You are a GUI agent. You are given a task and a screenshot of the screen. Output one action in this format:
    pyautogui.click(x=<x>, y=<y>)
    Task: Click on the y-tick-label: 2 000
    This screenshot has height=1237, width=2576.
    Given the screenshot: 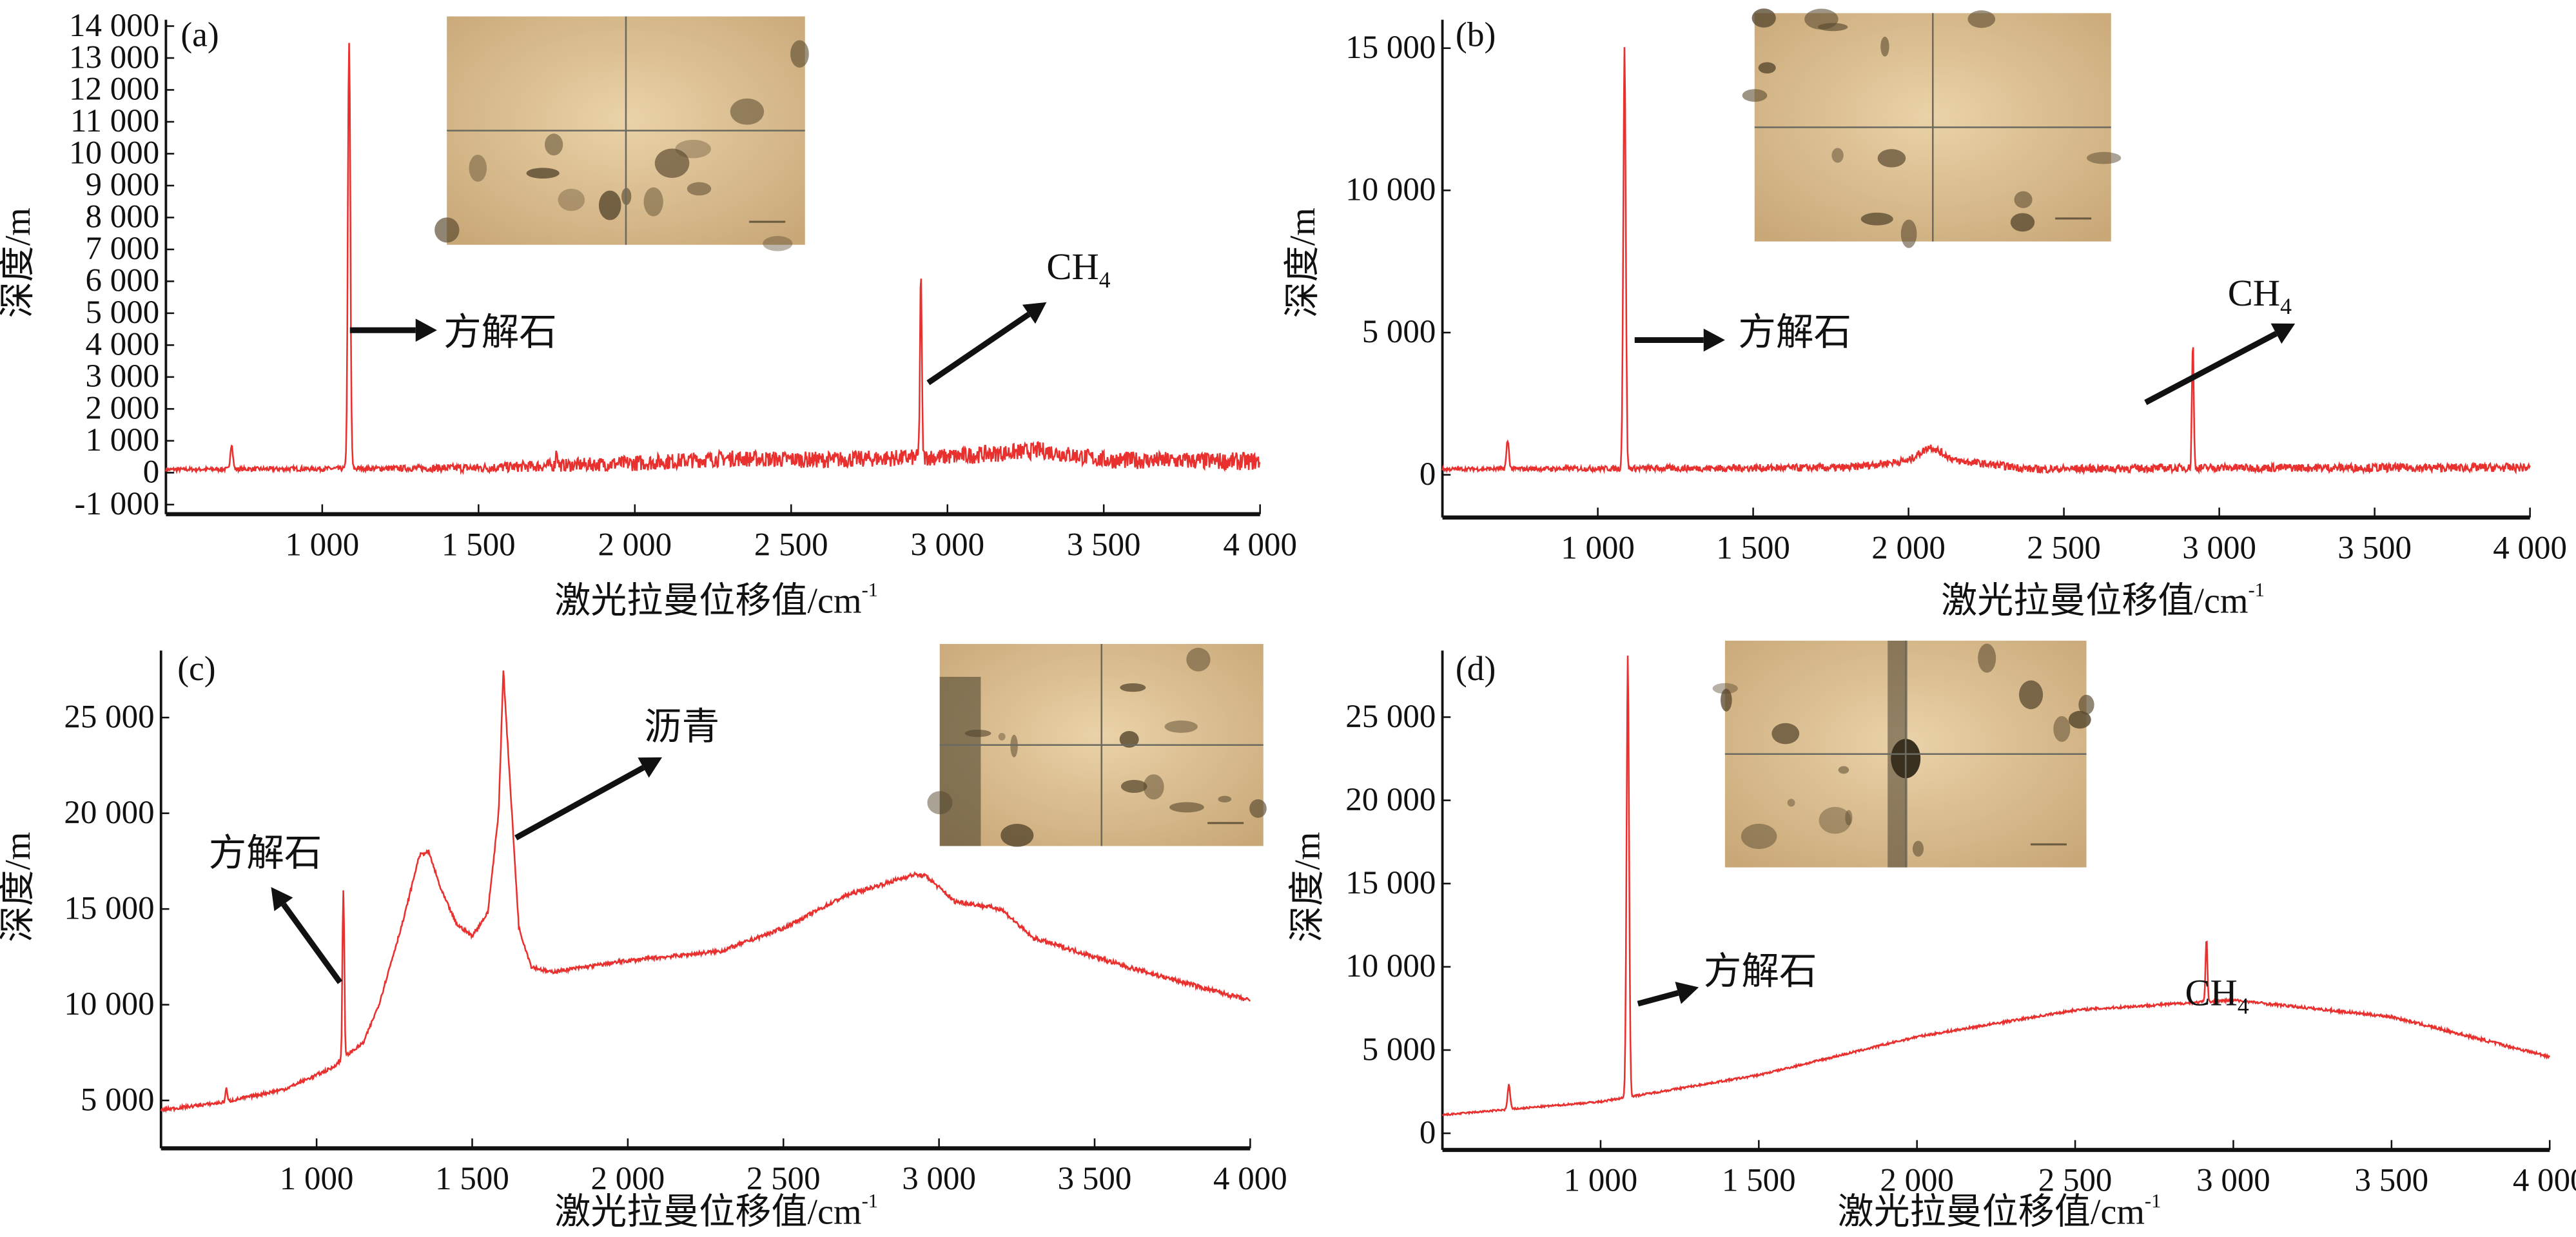 What is the action you would take?
    pyautogui.click(x=123, y=409)
    